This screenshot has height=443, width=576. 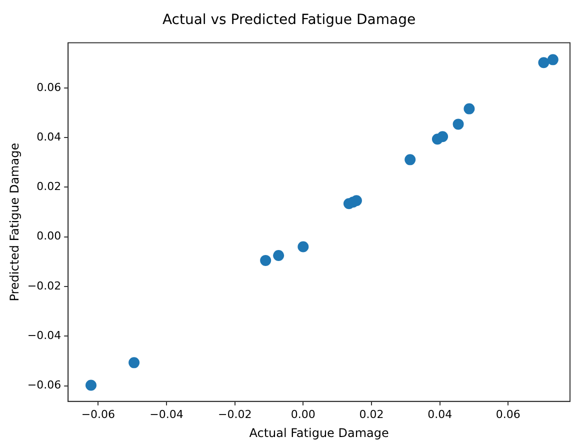 I want to click on y-tick-label: 0.04, so click(x=49, y=137).